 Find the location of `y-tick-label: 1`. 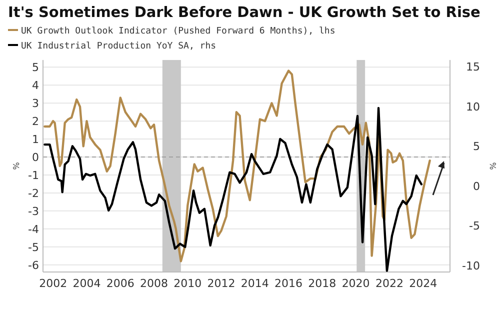

y-tick-label: 1 is located at coordinates (35, 139).